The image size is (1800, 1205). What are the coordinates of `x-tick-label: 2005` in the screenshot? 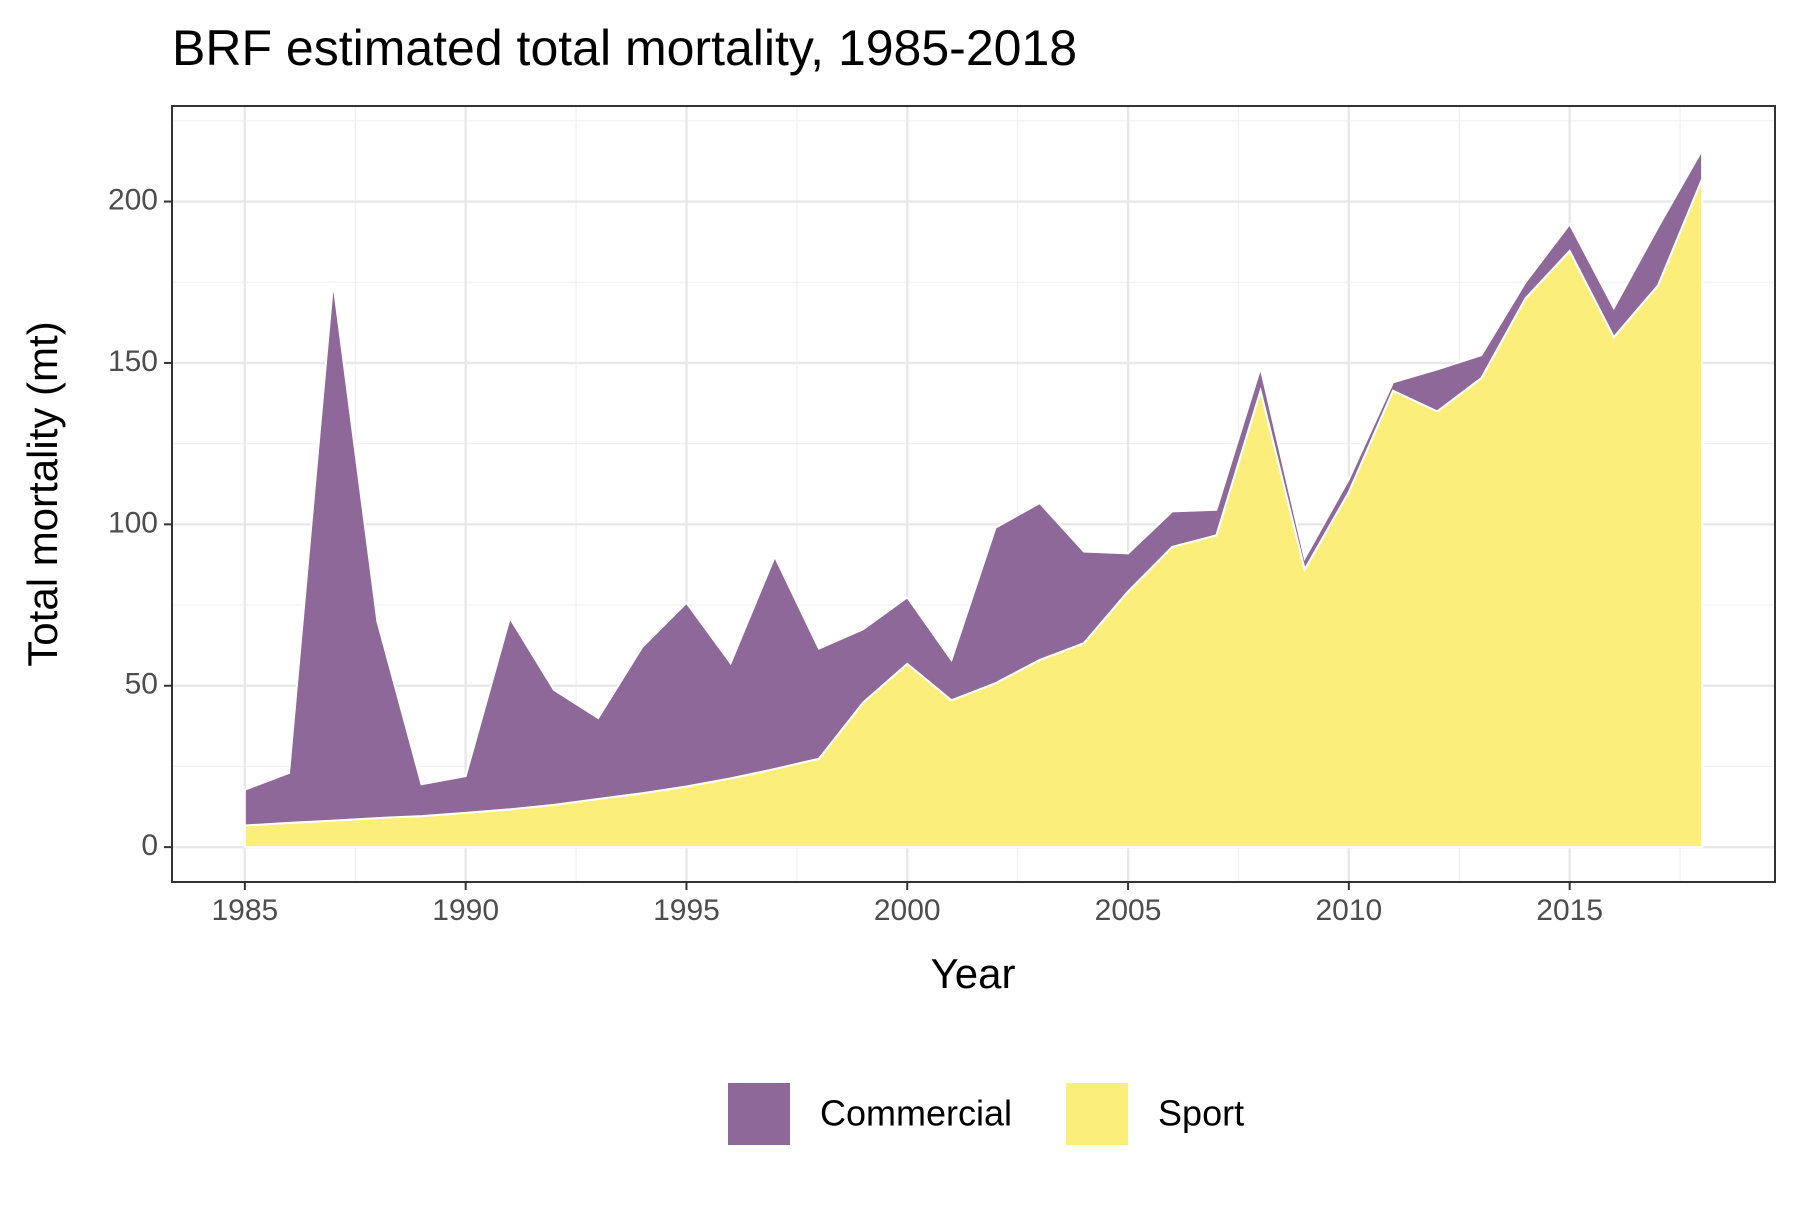 It's located at (1128, 910).